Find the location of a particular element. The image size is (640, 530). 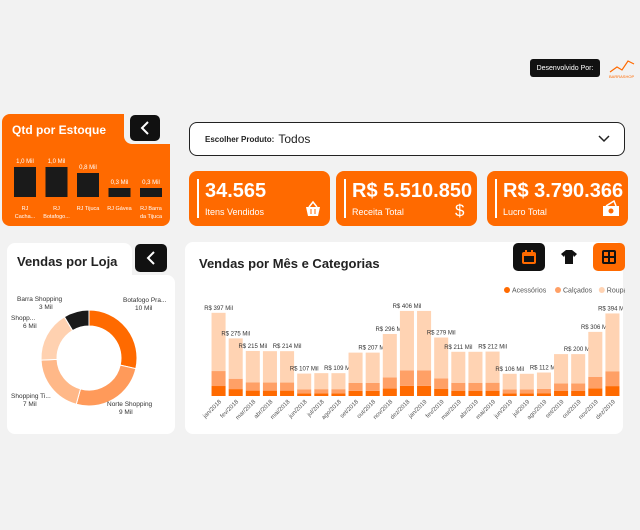

monthly-tick-label: mai/2019 is located at coordinates (486, 410).